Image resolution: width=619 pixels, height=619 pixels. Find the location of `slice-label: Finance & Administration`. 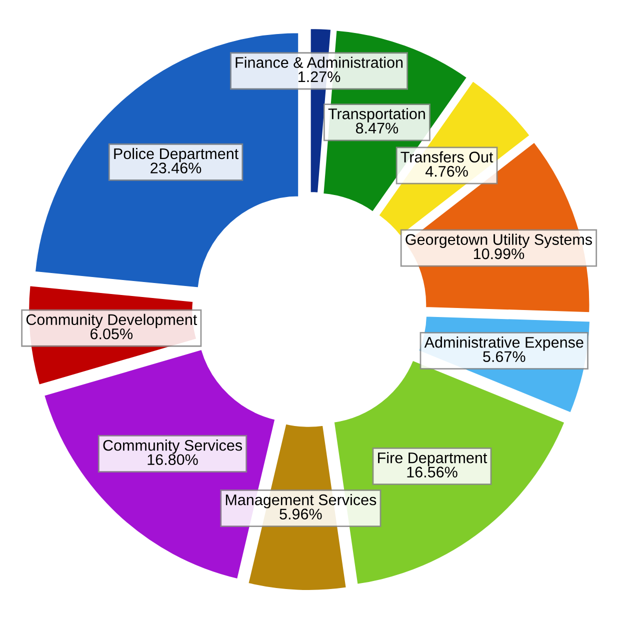

slice-label: Finance & Administration is located at coordinates (319, 62).